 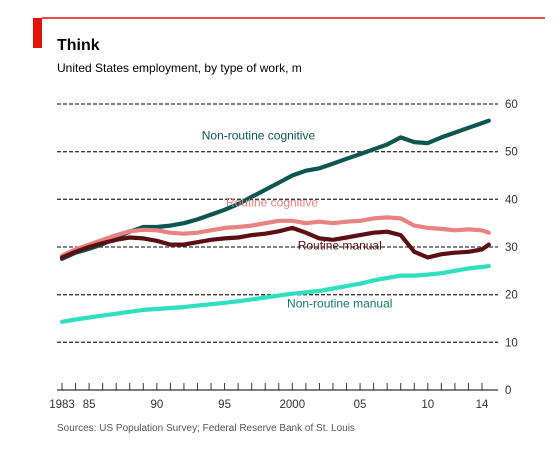 What do you see at coordinates (272, 202) in the screenshot?
I see `series-label-routine-cognitive: Routine cognitive` at bounding box center [272, 202].